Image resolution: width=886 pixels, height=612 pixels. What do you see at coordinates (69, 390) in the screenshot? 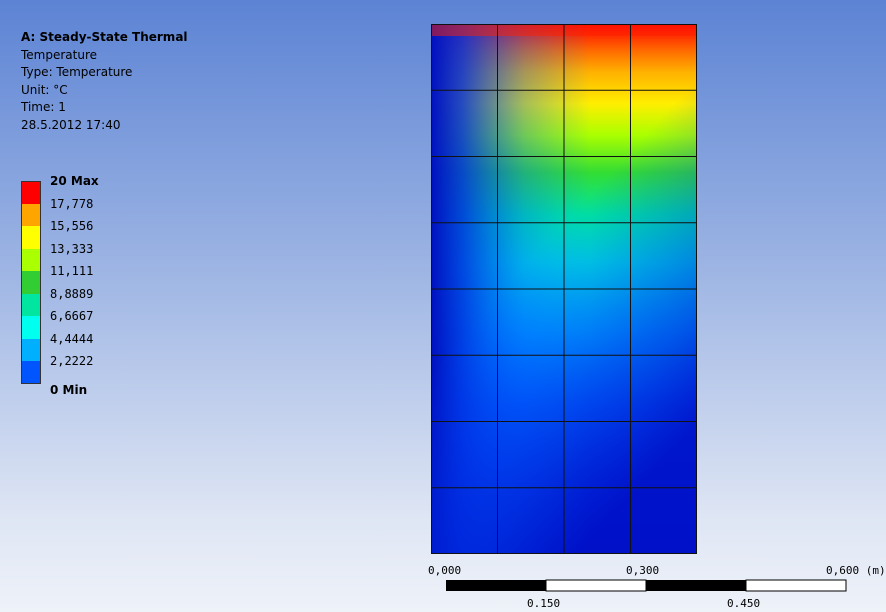
I see `legend-label-9: 0 Min` at bounding box center [69, 390].